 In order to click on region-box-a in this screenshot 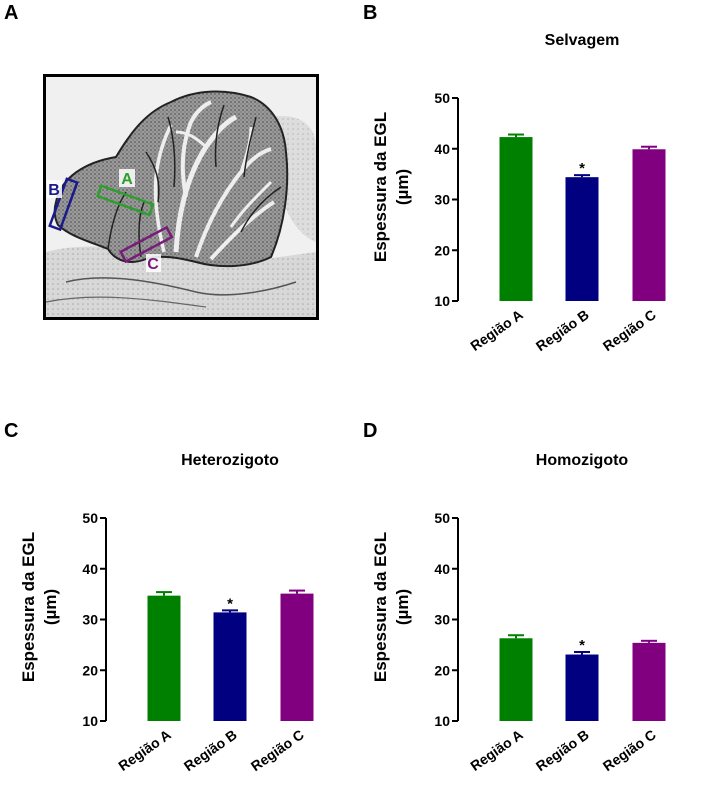, I will do `click(125, 200)`.